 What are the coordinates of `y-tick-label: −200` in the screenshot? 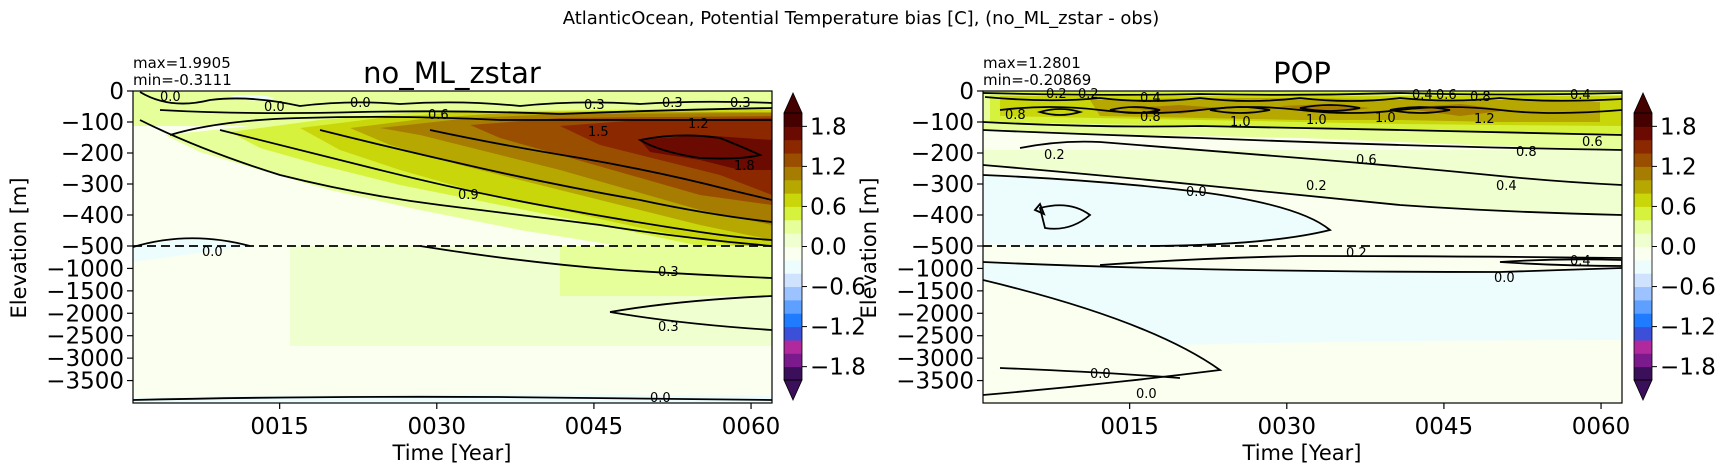 It's located at (92, 154).